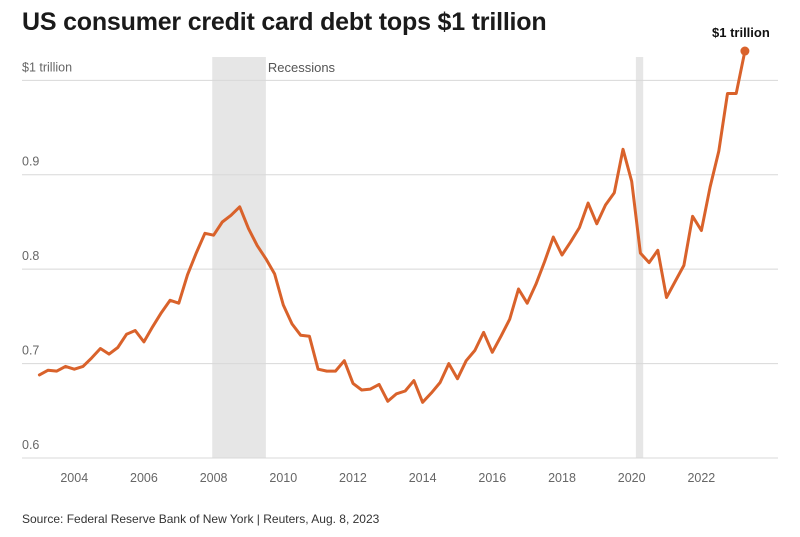 This screenshot has width=800, height=537. What do you see at coordinates (387, 478) in the screenshot?
I see `x-axis-ticks: 2004 2006 2008 2010 2012 2014 2016 2018 2020 2022` at bounding box center [387, 478].